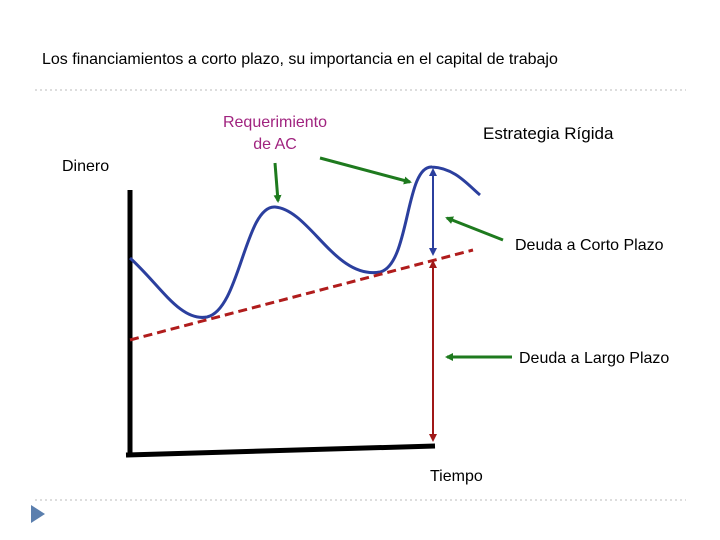  Describe the element at coordinates (456, 476) in the screenshot. I see `x-axis-label: Tiempo` at that location.